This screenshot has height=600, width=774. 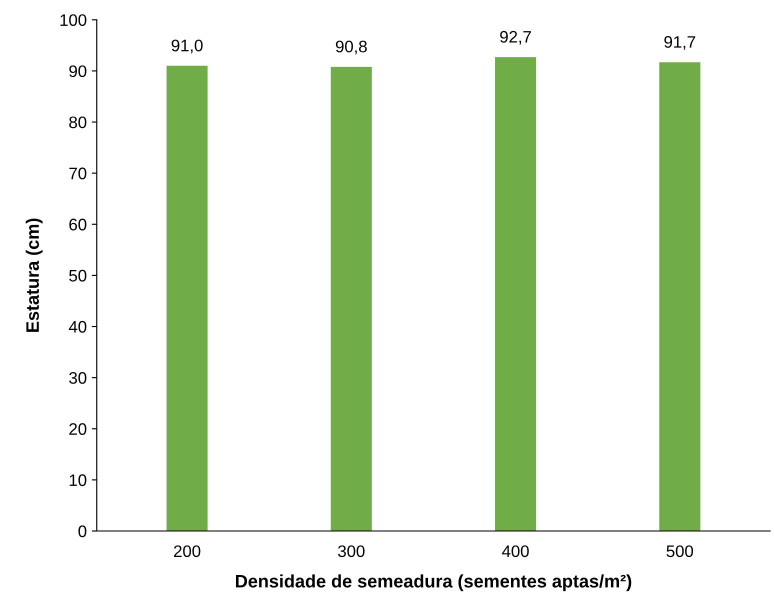 I want to click on y-tick-label: 0, so click(x=82, y=531).